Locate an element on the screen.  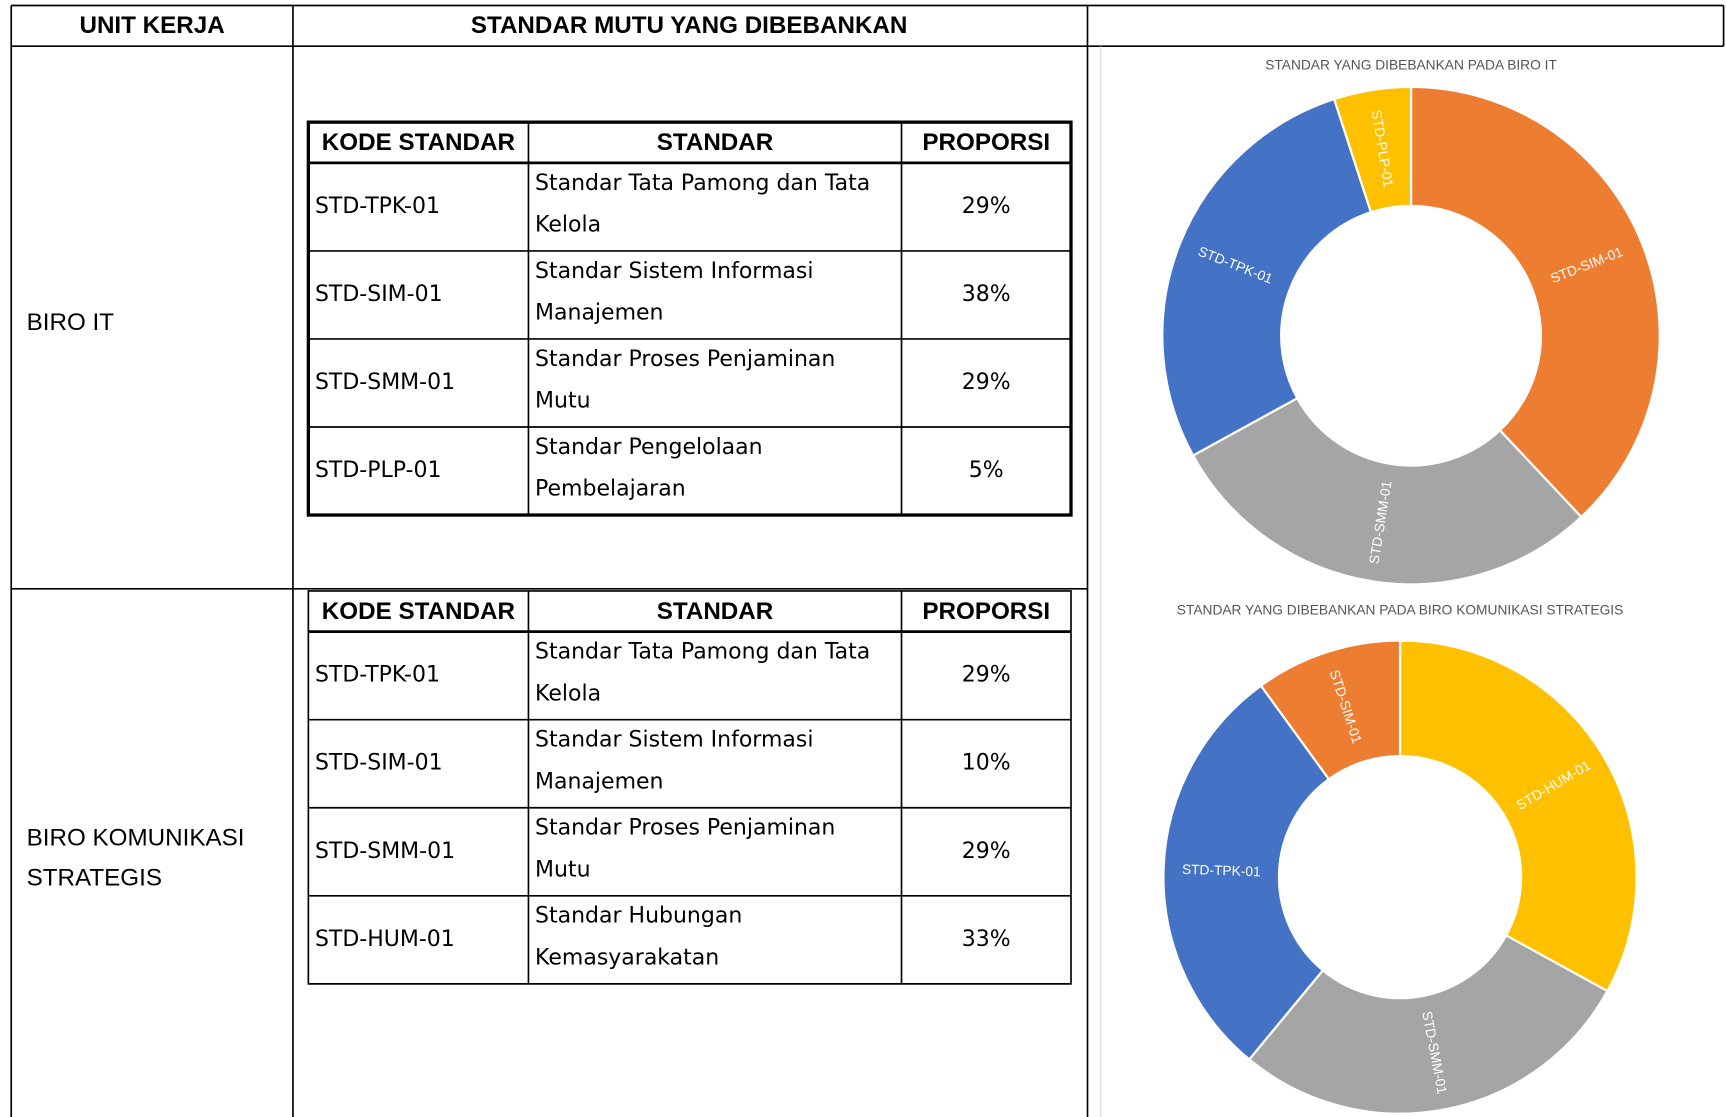
proportion-cell: 38% is located at coordinates (986, 294).